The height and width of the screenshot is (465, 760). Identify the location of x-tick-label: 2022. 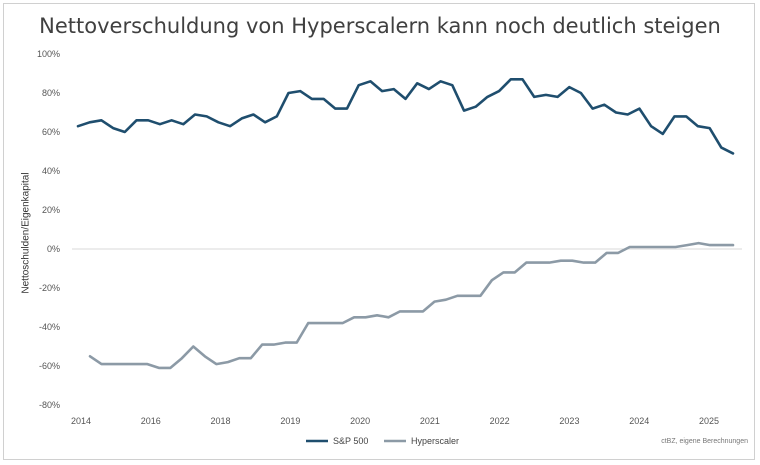
(500, 421).